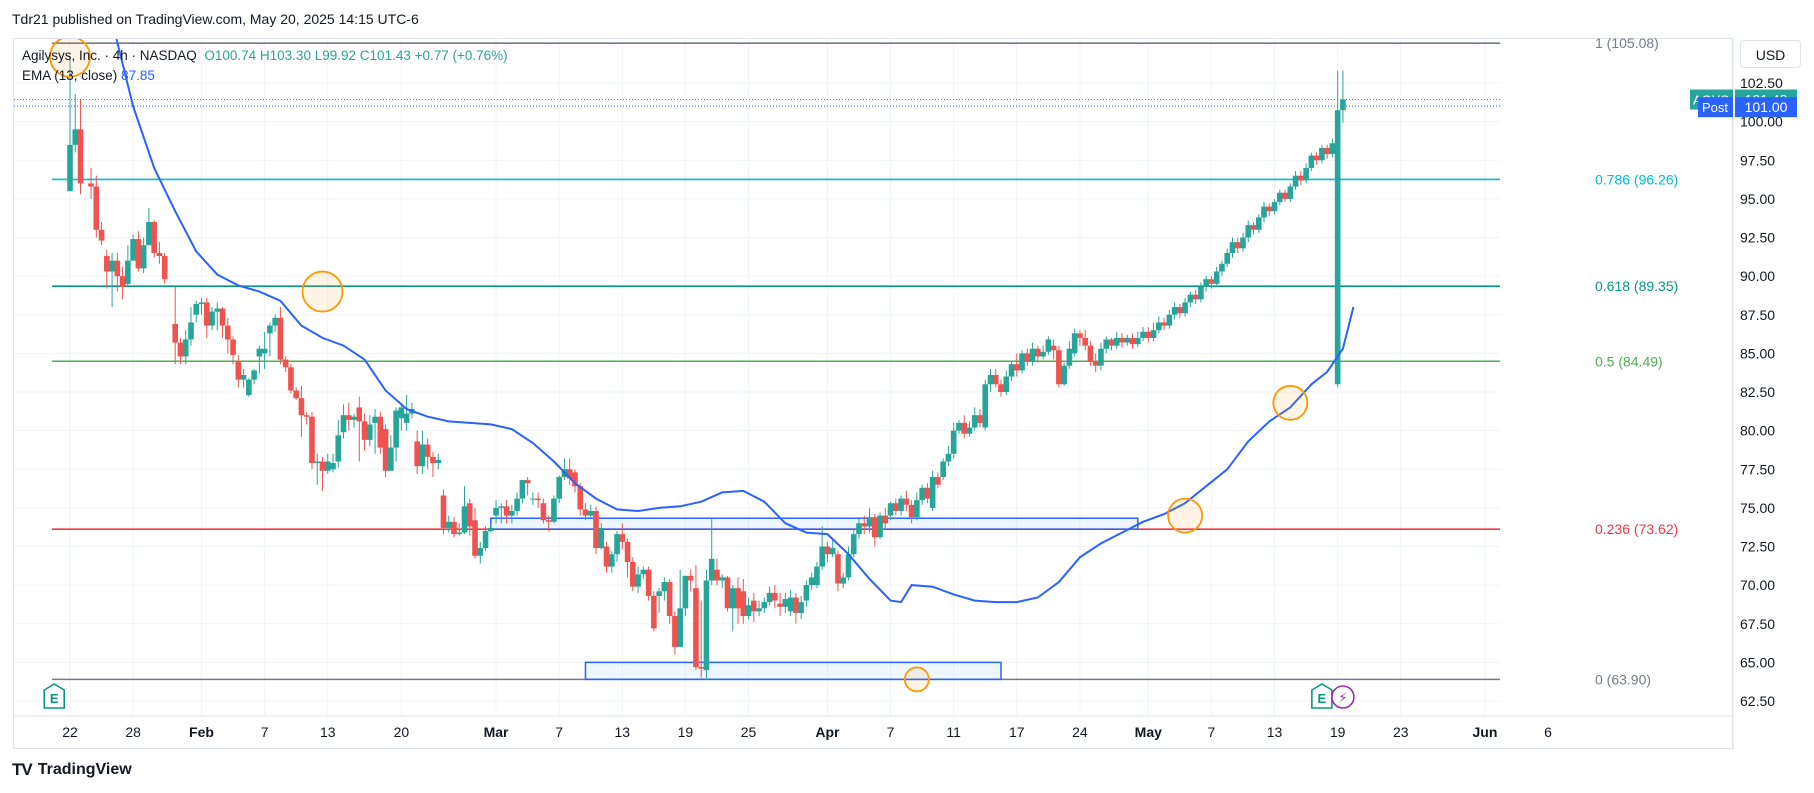 The height and width of the screenshot is (793, 1814). What do you see at coordinates (1757, 469) in the screenshot?
I see `price-tick-label: 77.50` at bounding box center [1757, 469].